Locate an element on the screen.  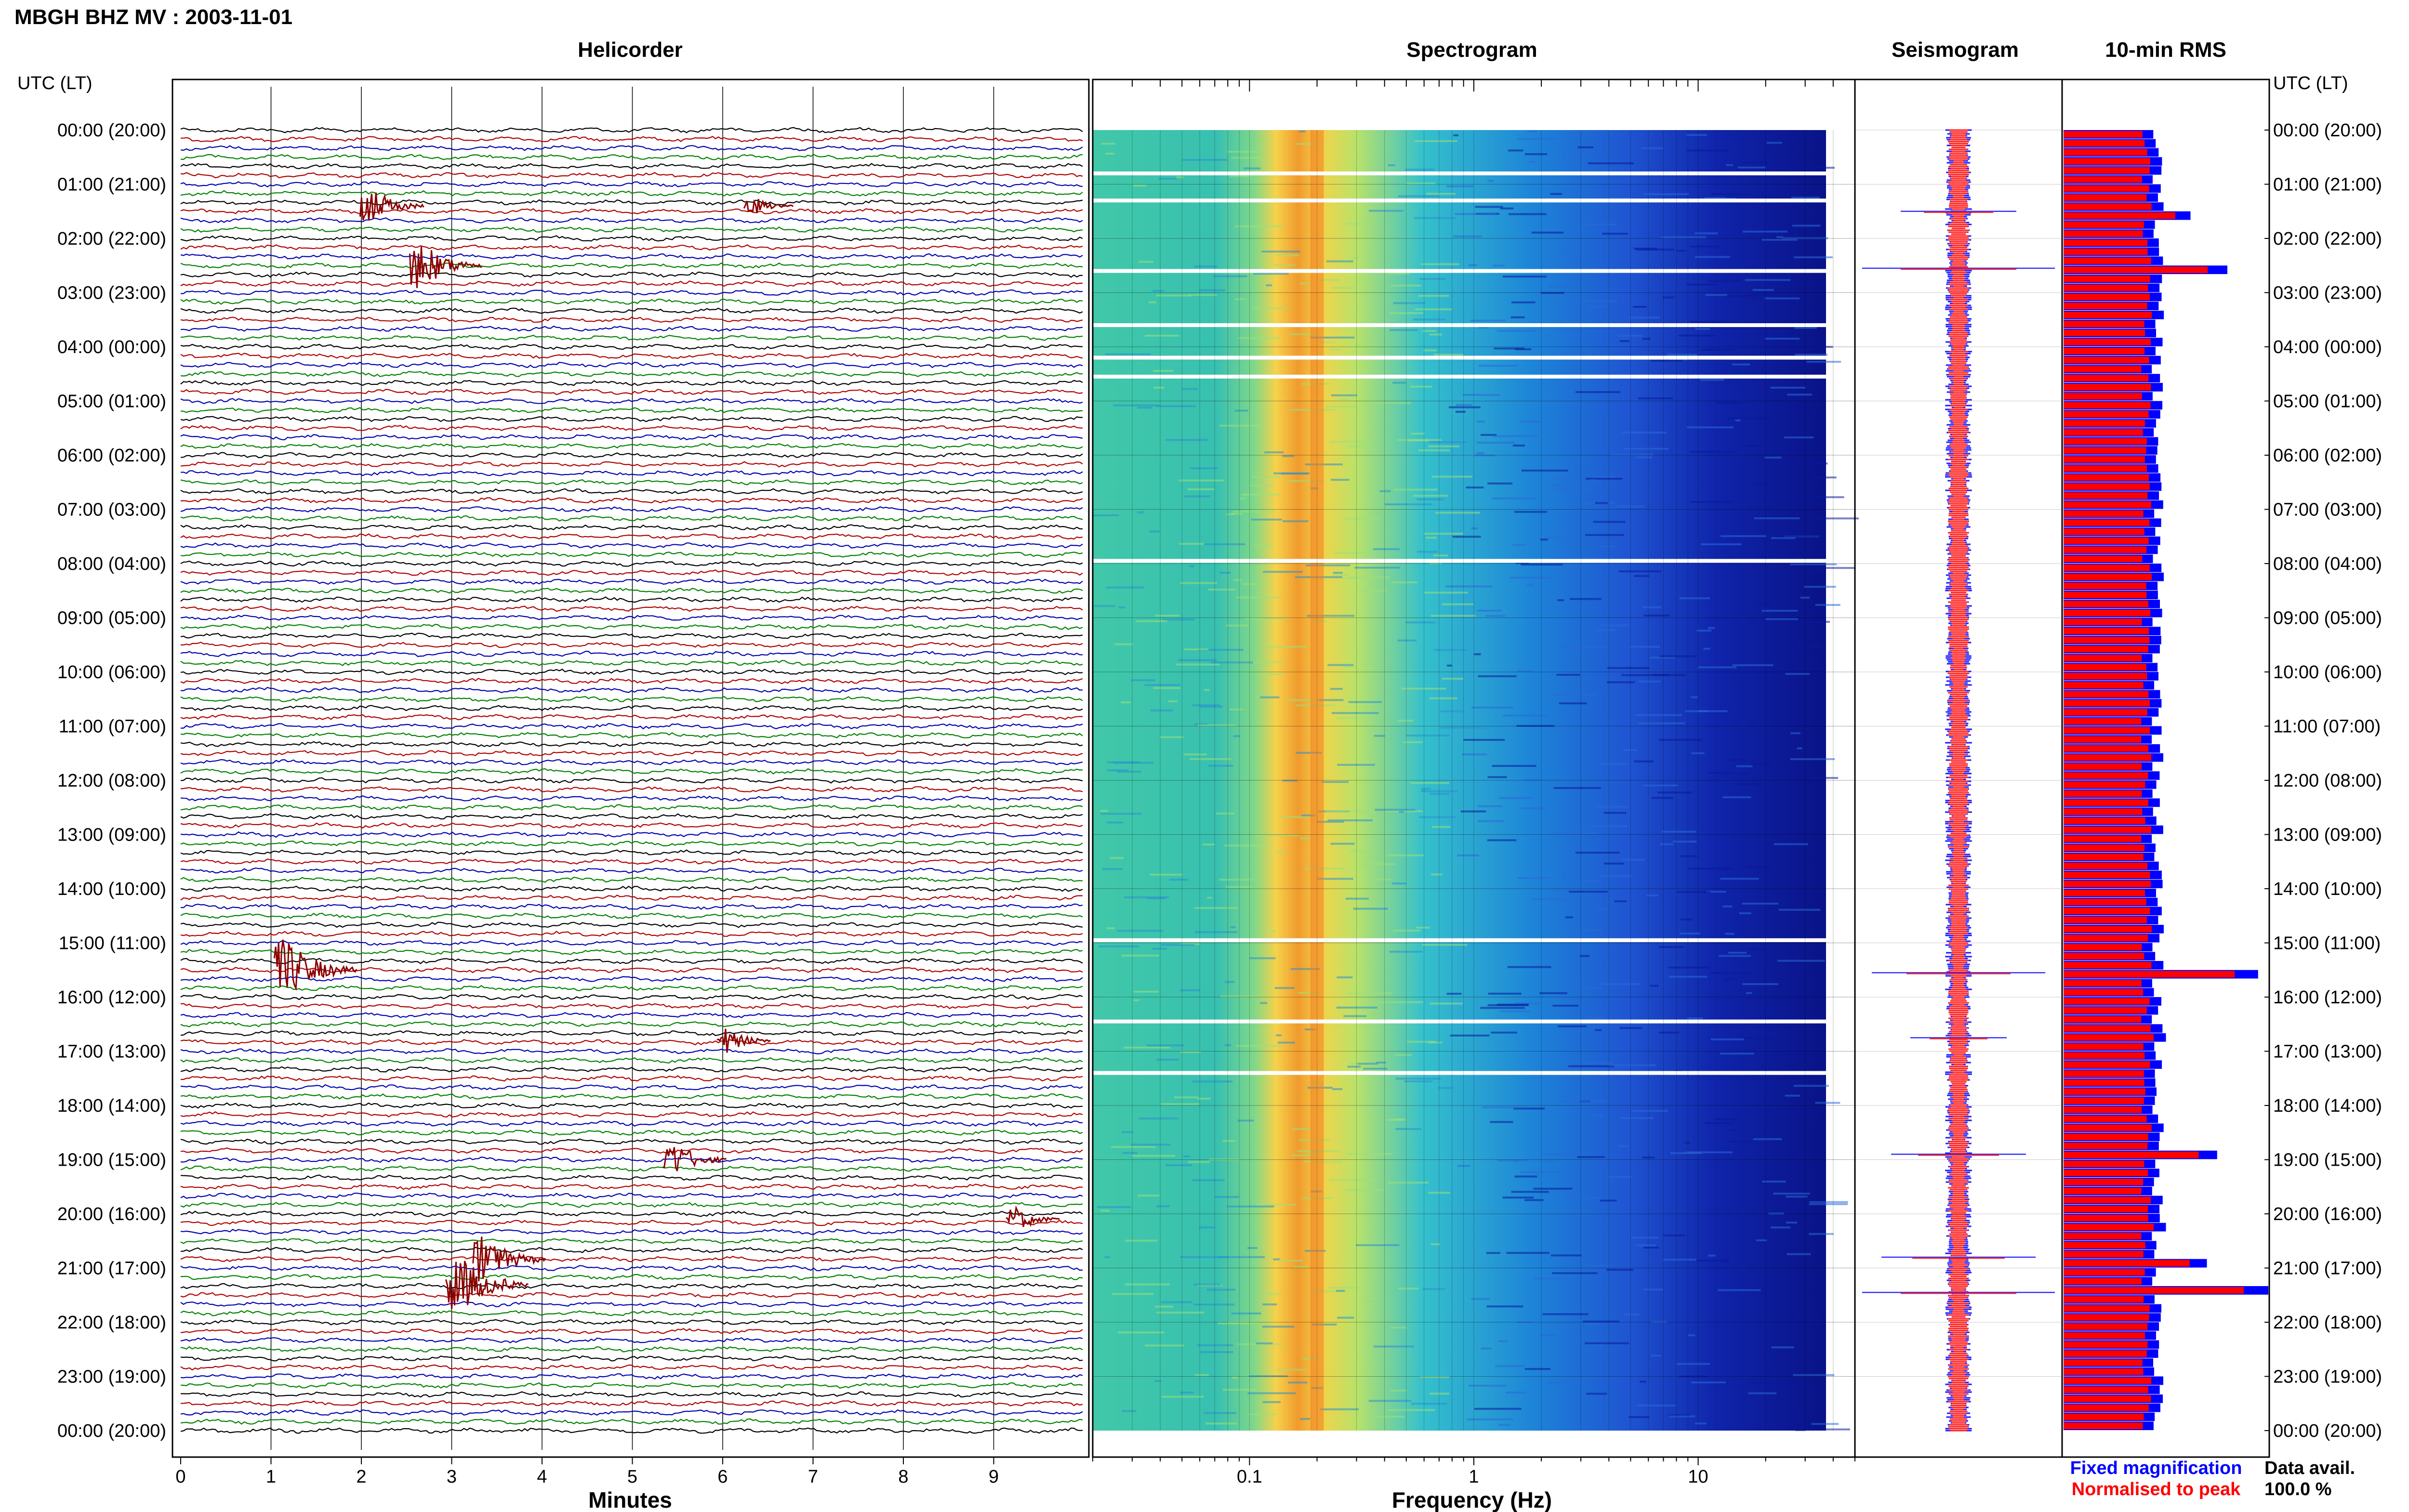
helicorder-x-tick-label: 9 is located at coordinates (994, 1477).